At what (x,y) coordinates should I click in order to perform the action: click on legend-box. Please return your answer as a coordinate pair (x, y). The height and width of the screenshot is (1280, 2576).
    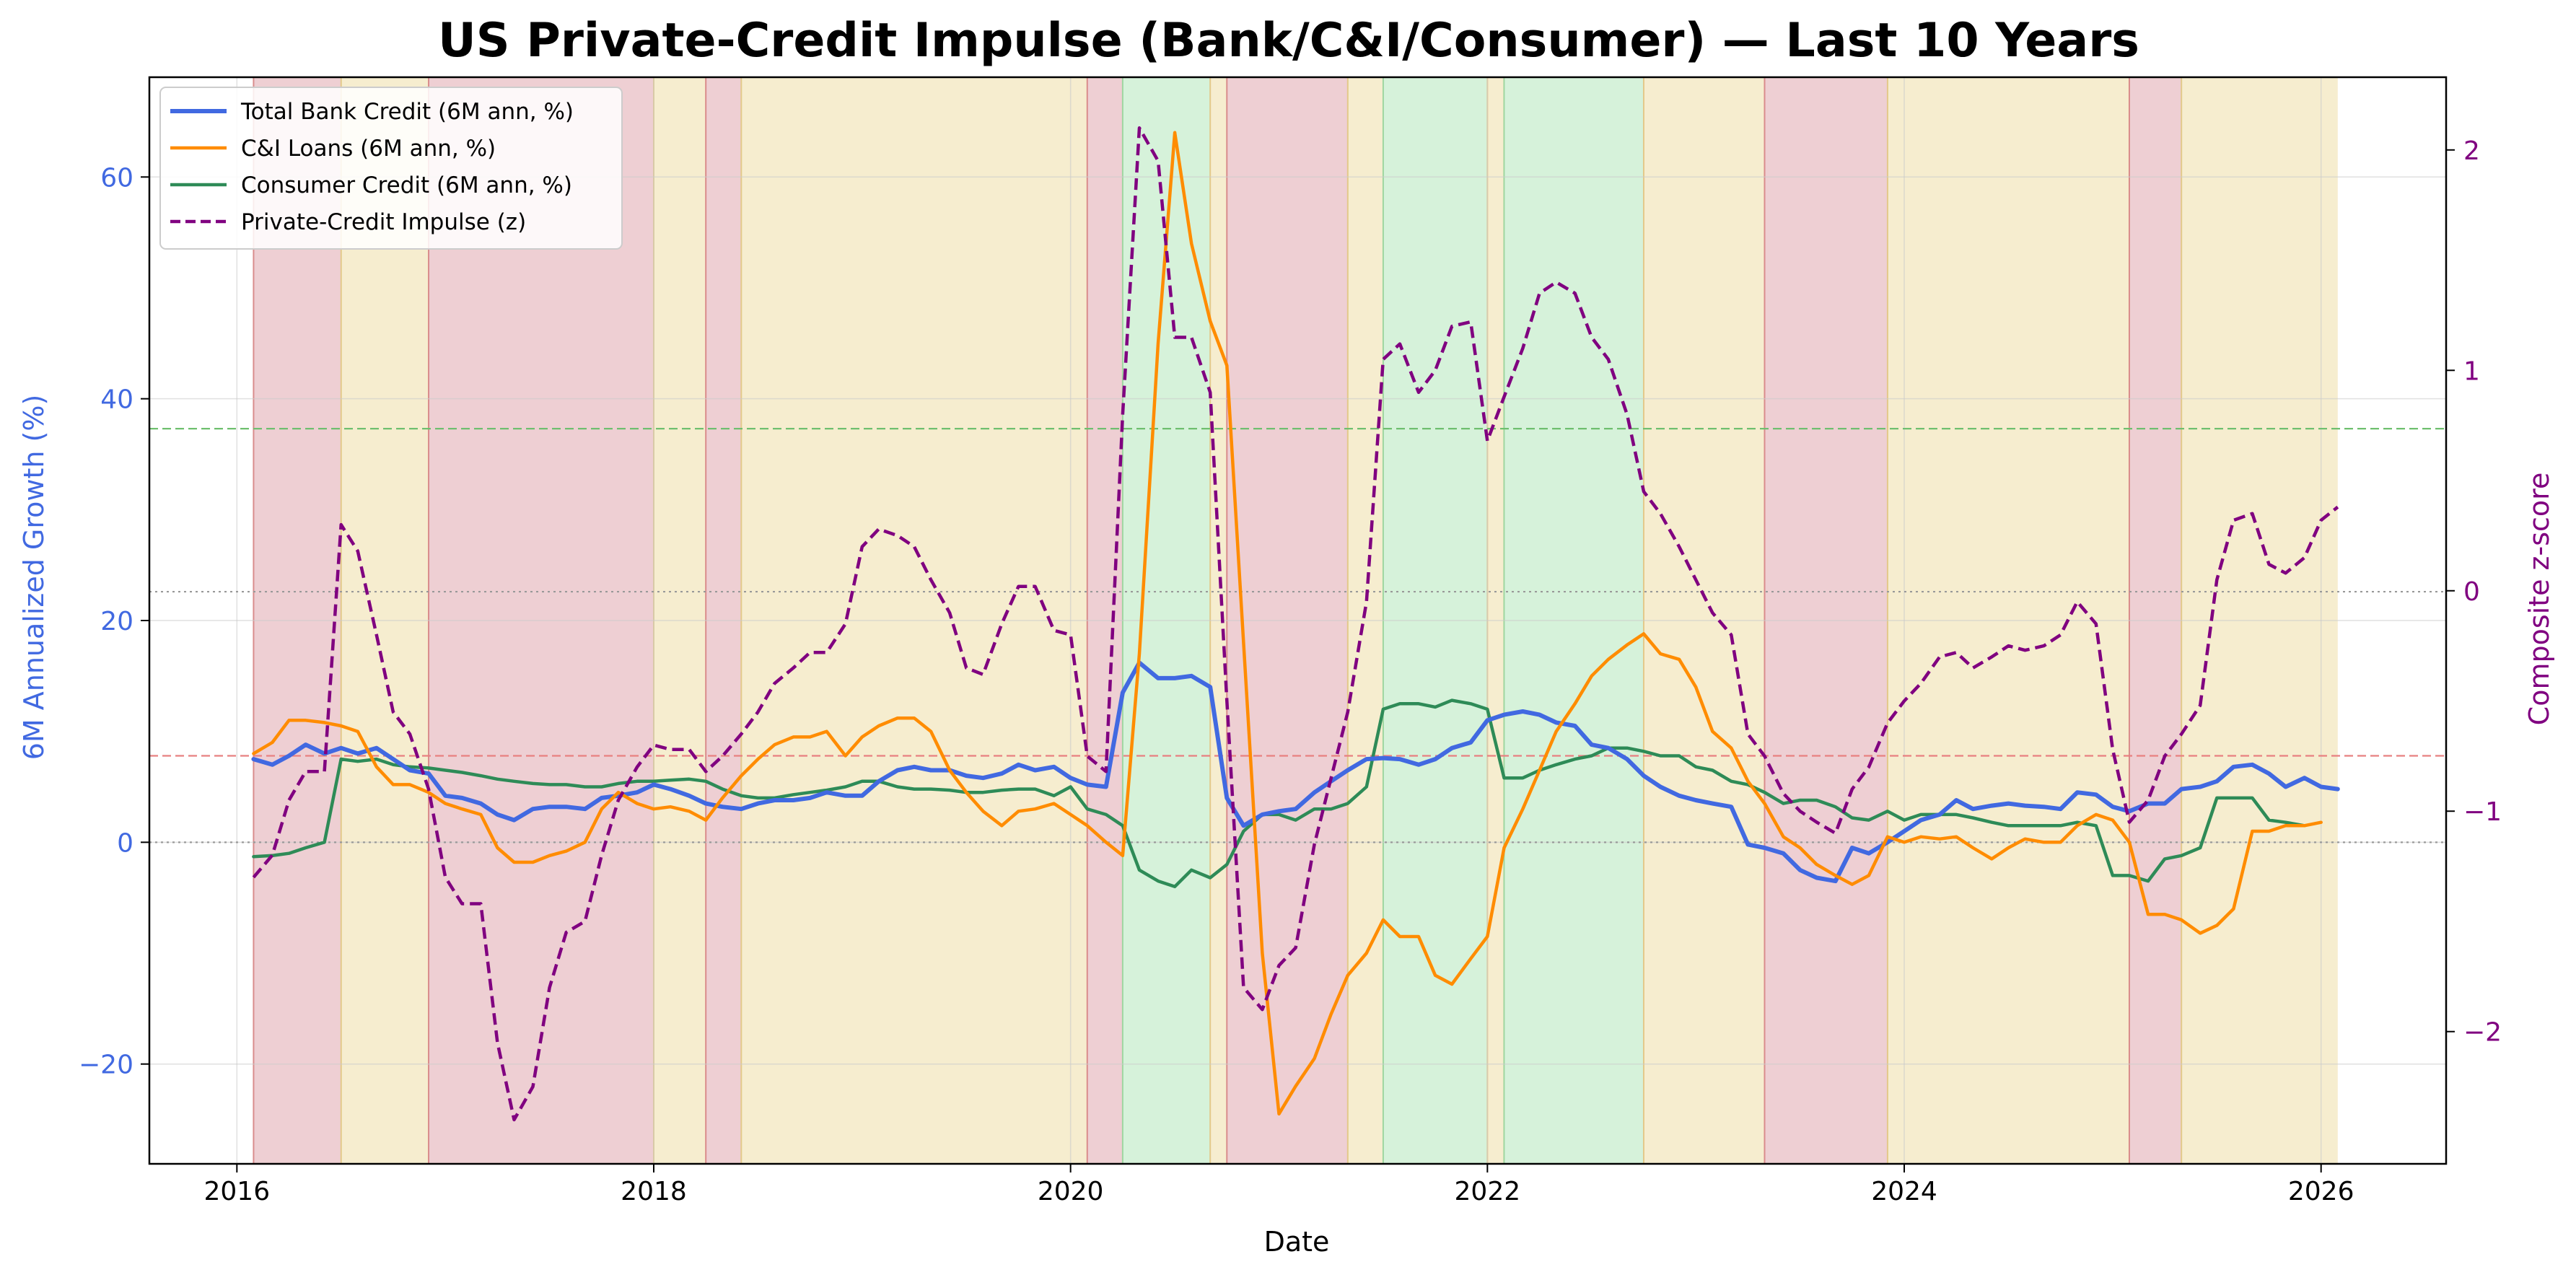
    Looking at the image, I should click on (391, 168).